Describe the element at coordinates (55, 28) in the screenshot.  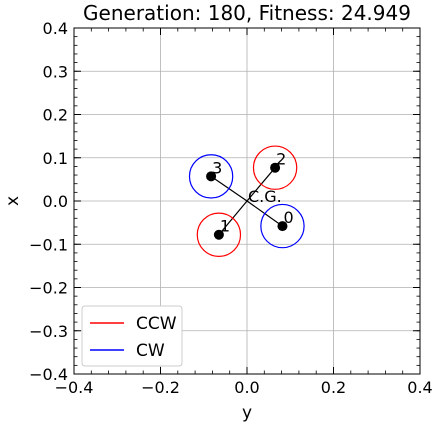
I see `y-tick-label: 0.4` at that location.